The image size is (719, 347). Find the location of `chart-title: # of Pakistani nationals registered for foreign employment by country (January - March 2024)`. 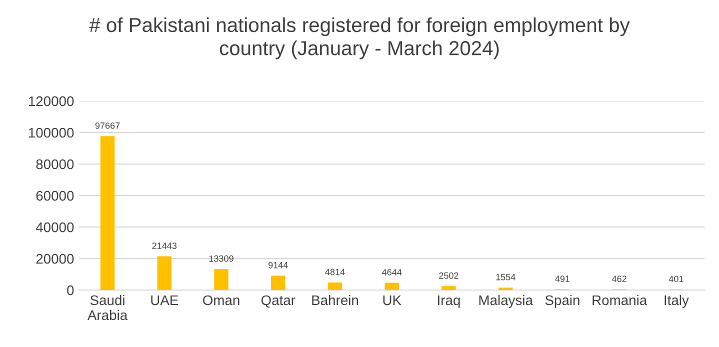

chart-title: # of Pakistani nationals registered for foreign employment by country (January - March 2024) is located at coordinates (359, 38).